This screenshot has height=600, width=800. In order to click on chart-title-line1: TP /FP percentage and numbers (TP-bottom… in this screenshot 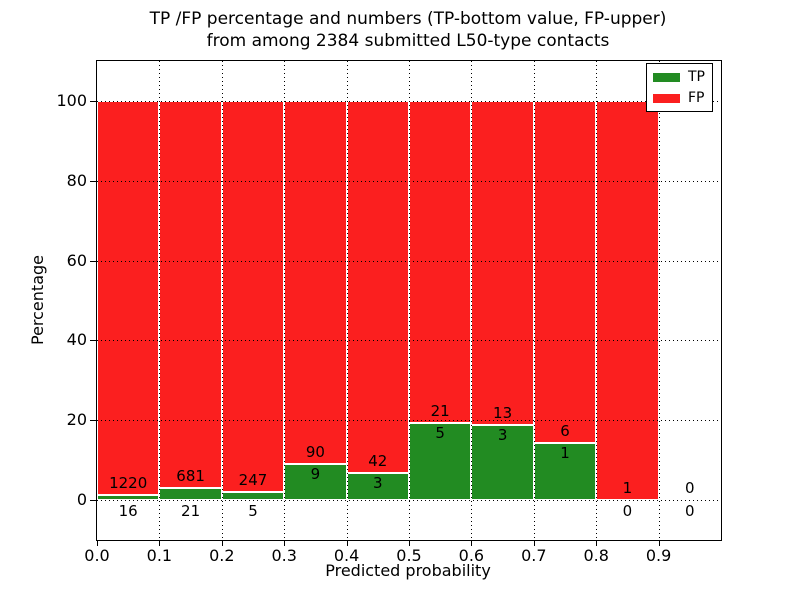, I will do `click(408, 19)`.